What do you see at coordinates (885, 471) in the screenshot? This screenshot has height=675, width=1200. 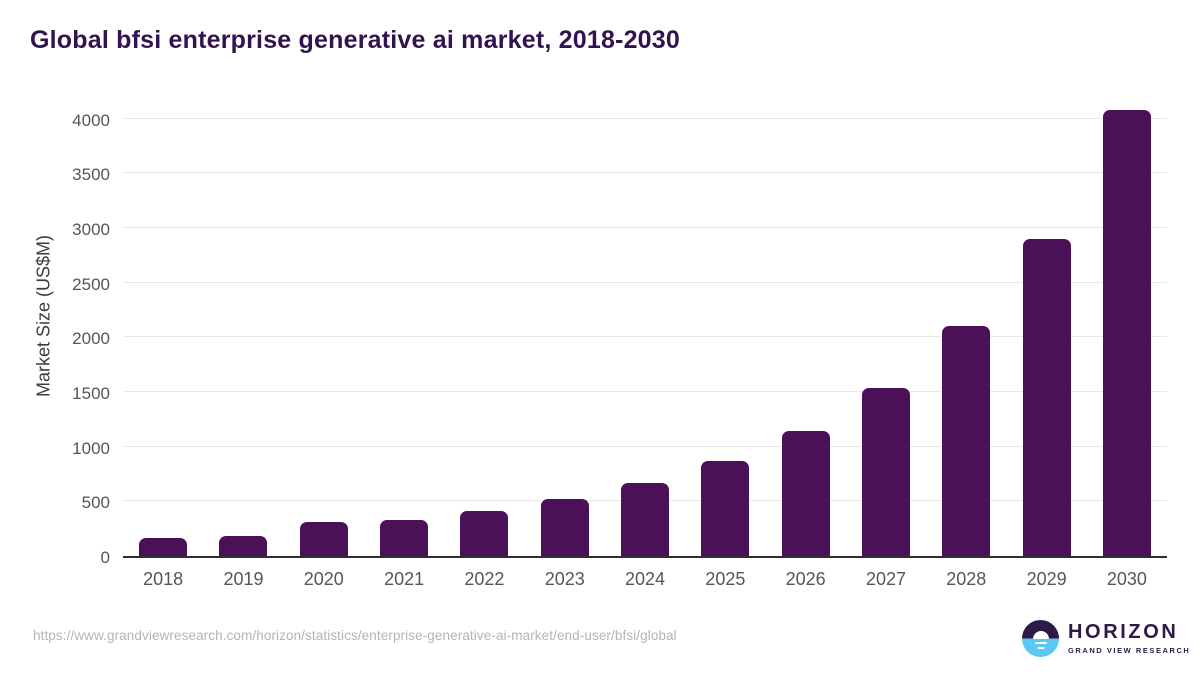 I see `bar-2027` at bounding box center [885, 471].